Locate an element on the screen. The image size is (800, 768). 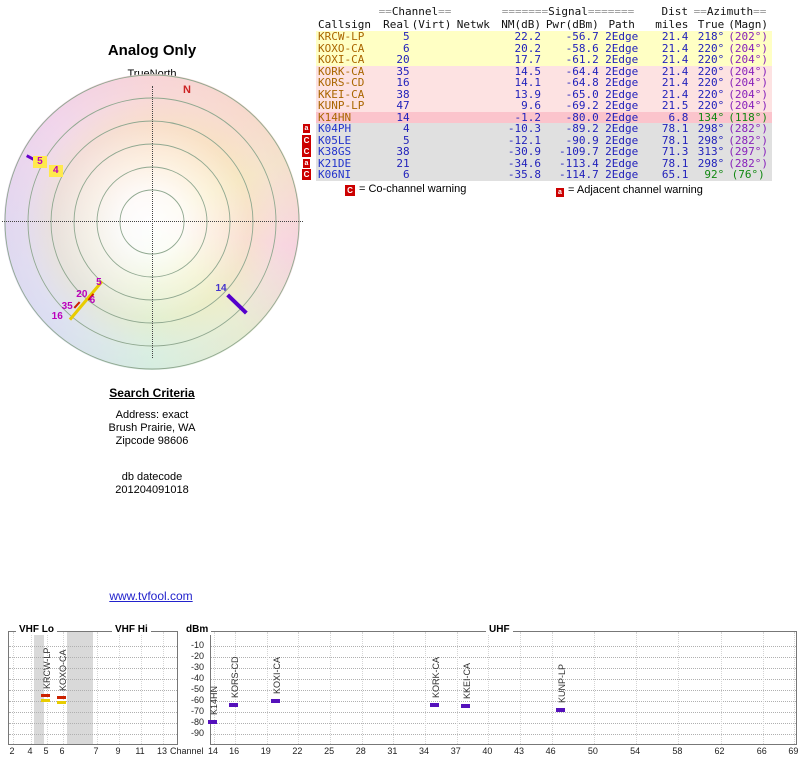
cell-miles-koxo-ca: 21.4 is located at coordinates (675, 48).